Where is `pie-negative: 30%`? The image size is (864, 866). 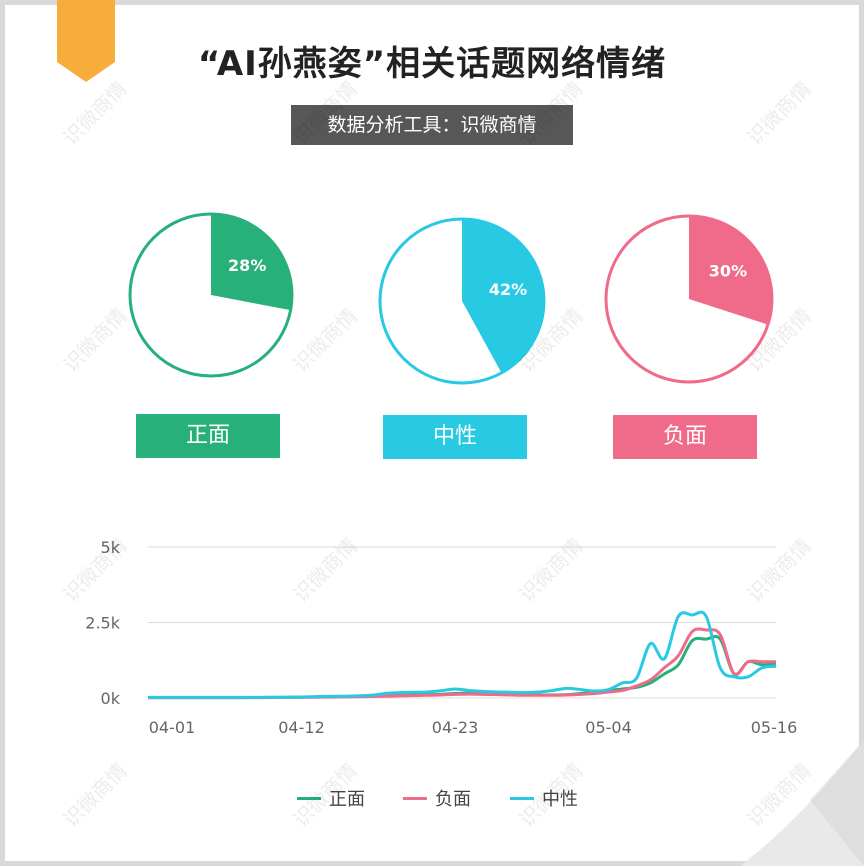
pie-negative: 30% is located at coordinates (689, 299).